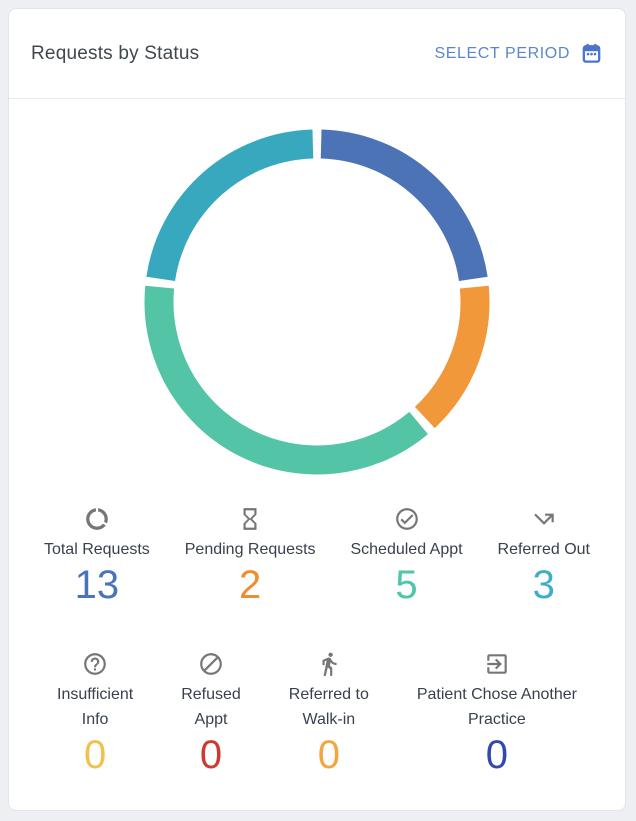 The width and height of the screenshot is (636, 821). I want to click on stat-pending-requests: Pending Requests 2, so click(250, 556).